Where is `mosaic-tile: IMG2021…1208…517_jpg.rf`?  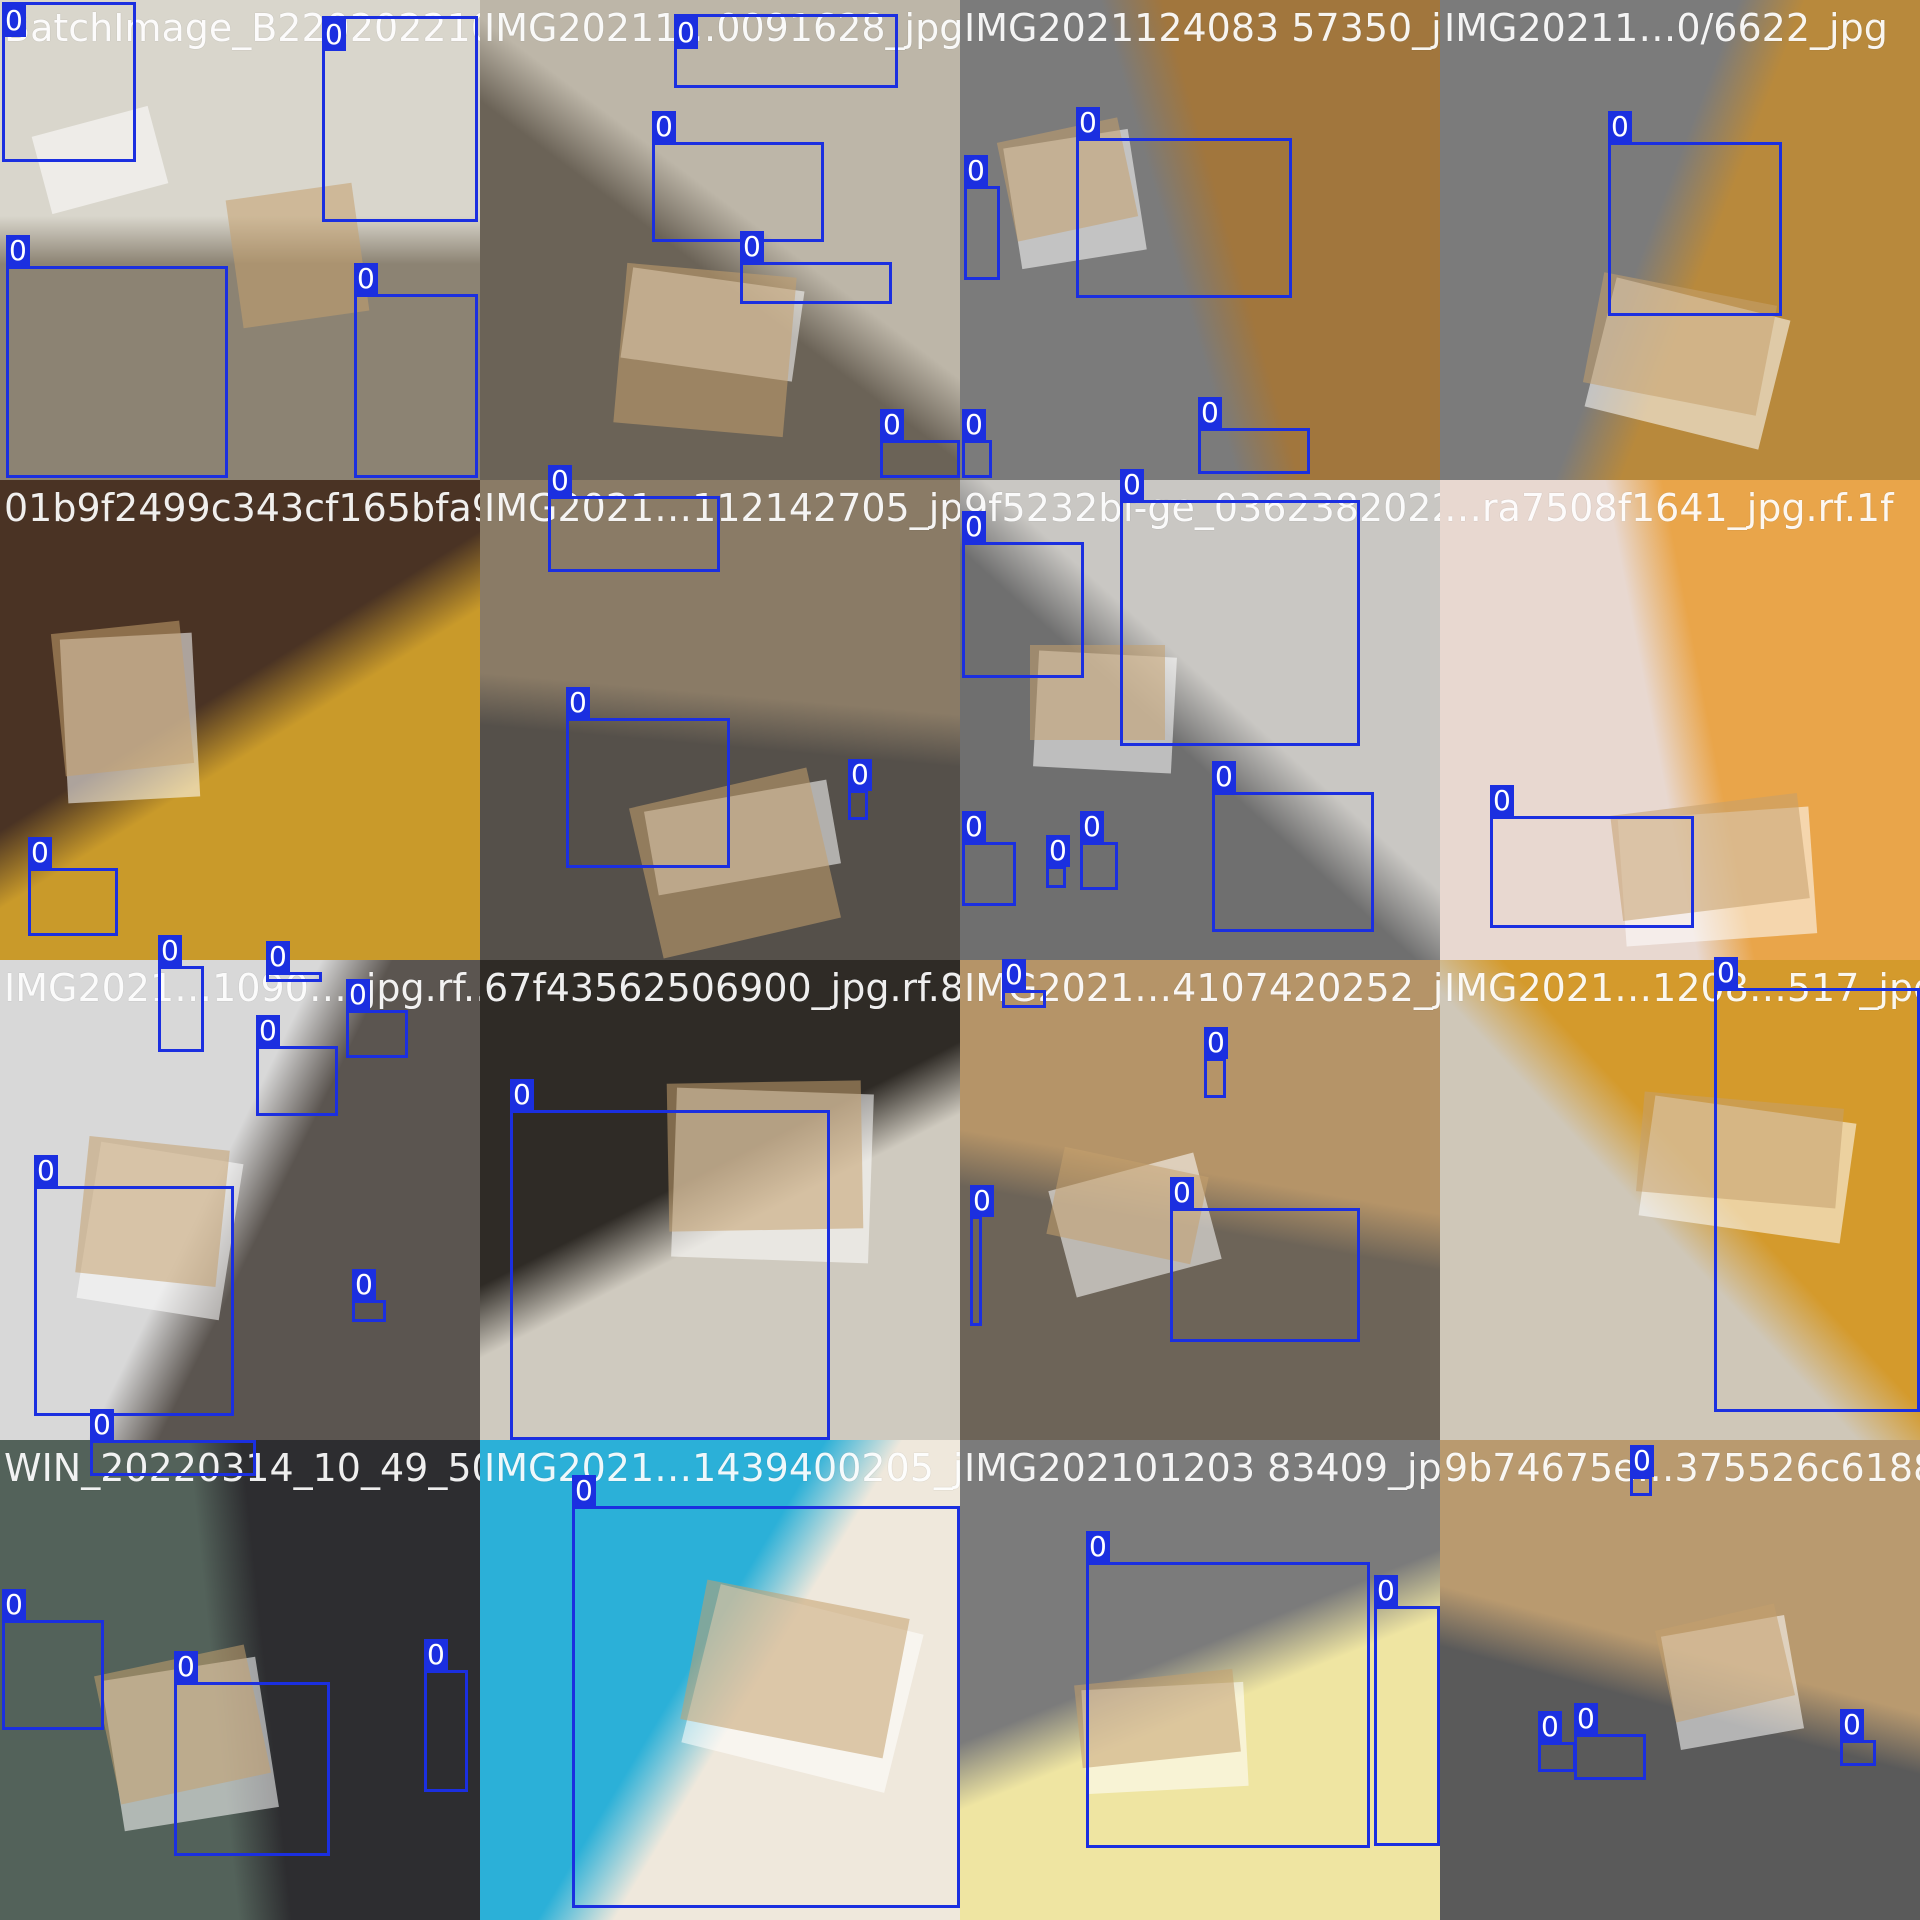
mosaic-tile: IMG2021…1208…517_jpg.rf is located at coordinates (1680, 1200).